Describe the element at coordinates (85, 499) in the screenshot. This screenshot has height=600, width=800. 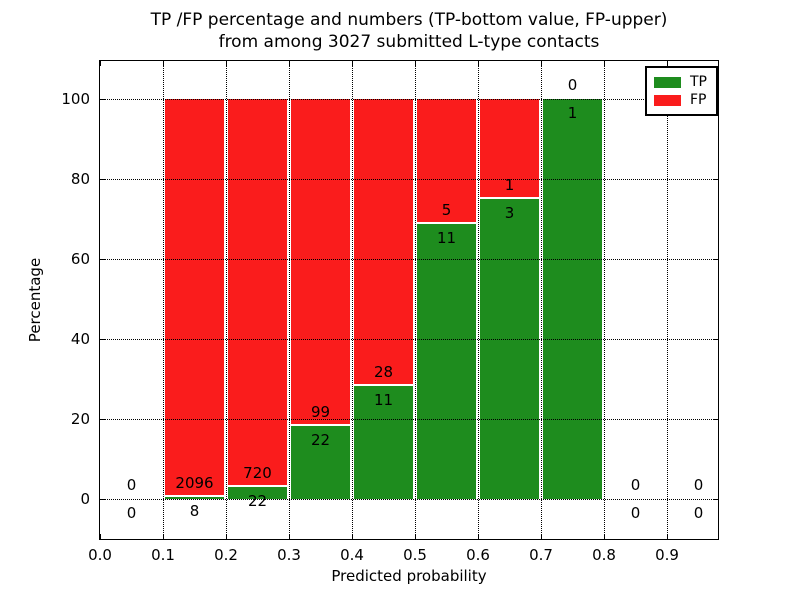
I see `y-tick-label: 0` at that location.